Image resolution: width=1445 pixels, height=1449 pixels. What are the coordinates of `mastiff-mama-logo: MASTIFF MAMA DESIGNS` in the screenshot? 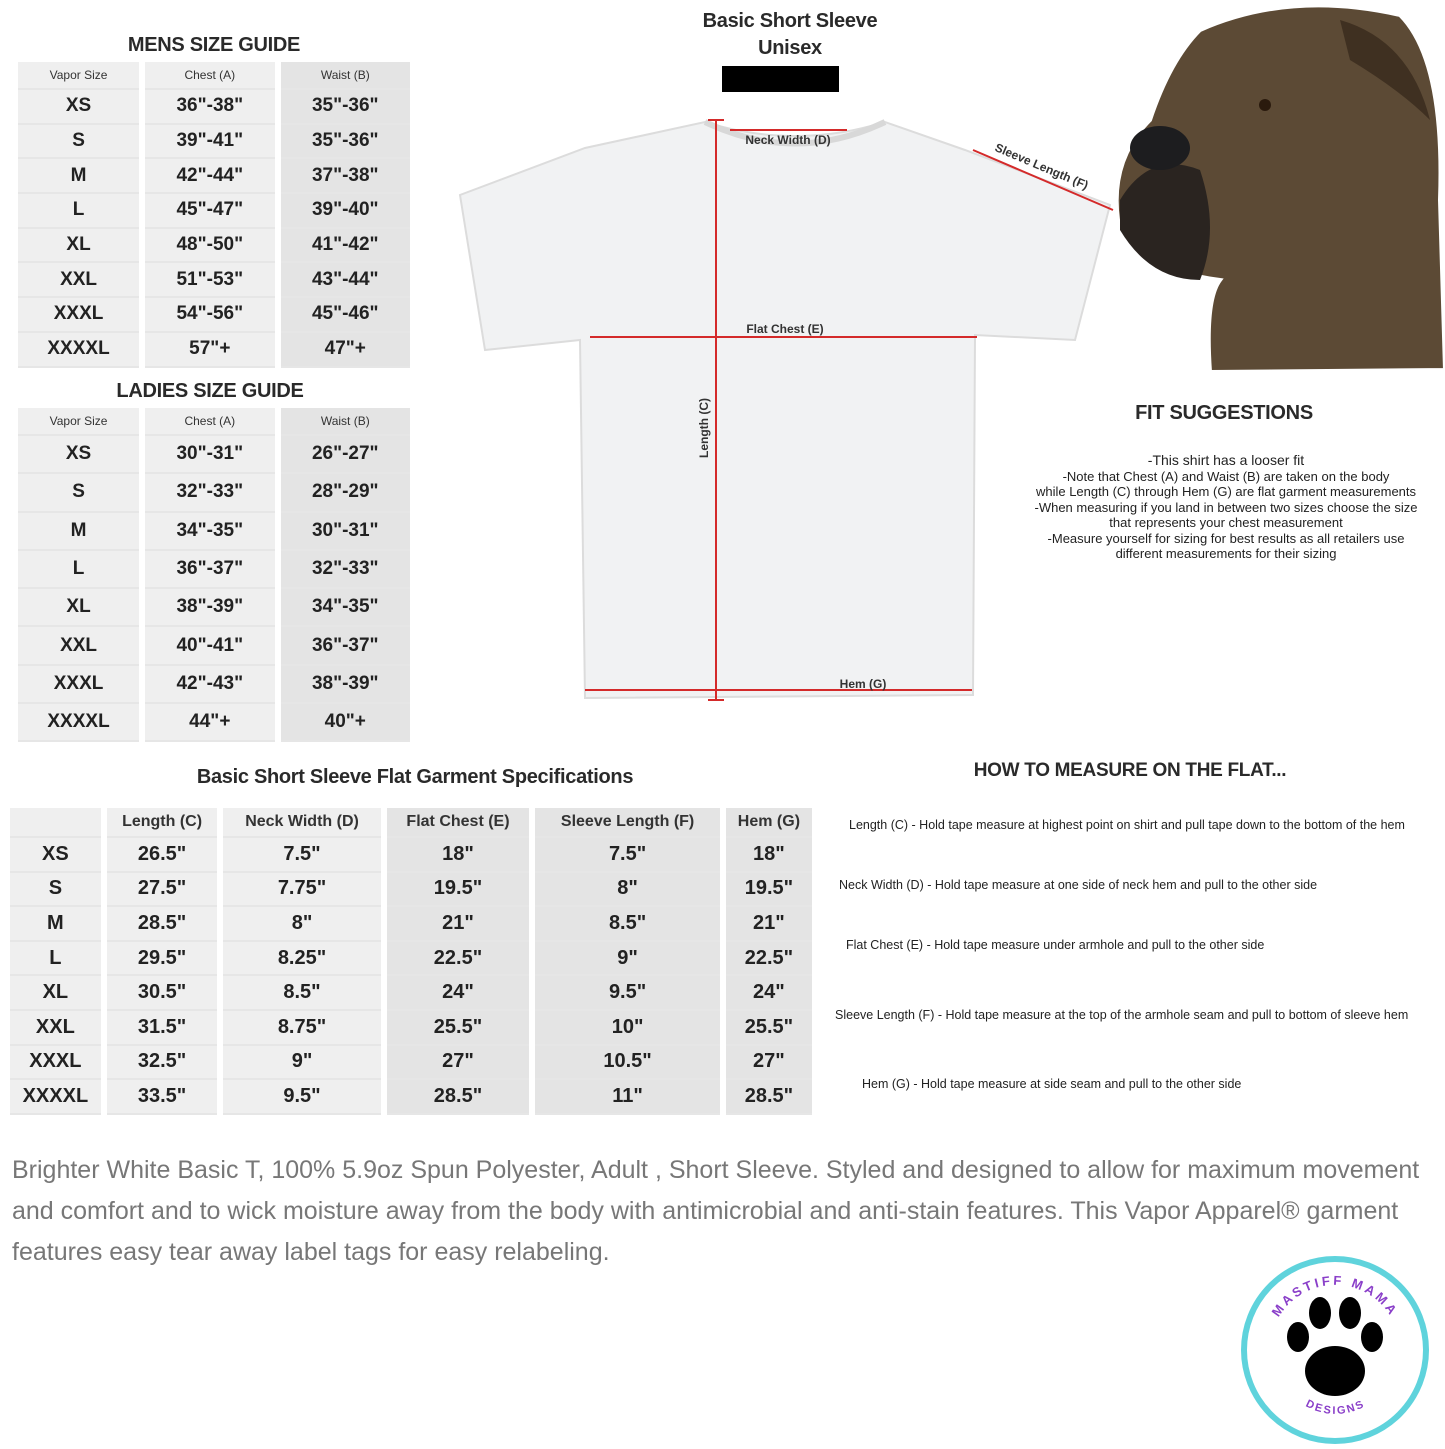 It's located at (1335, 1350).